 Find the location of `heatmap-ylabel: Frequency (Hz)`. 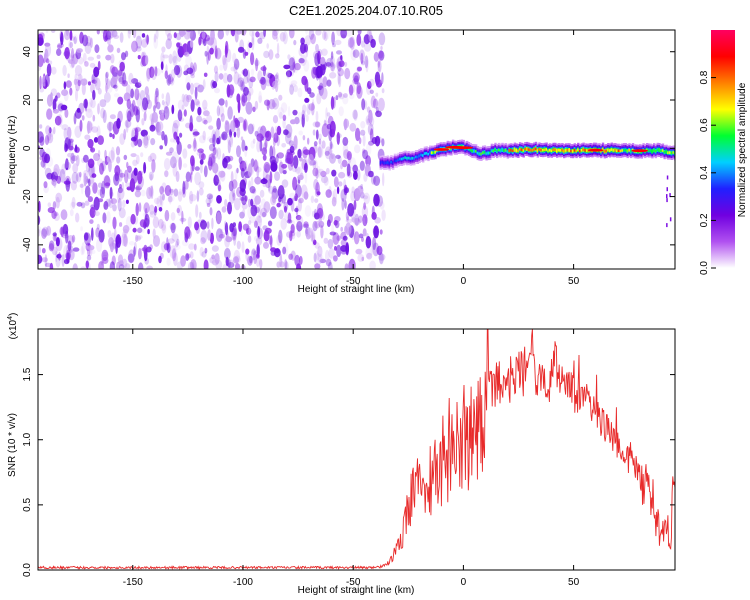

heatmap-ylabel: Frequency (Hz) is located at coordinates (12, 150).